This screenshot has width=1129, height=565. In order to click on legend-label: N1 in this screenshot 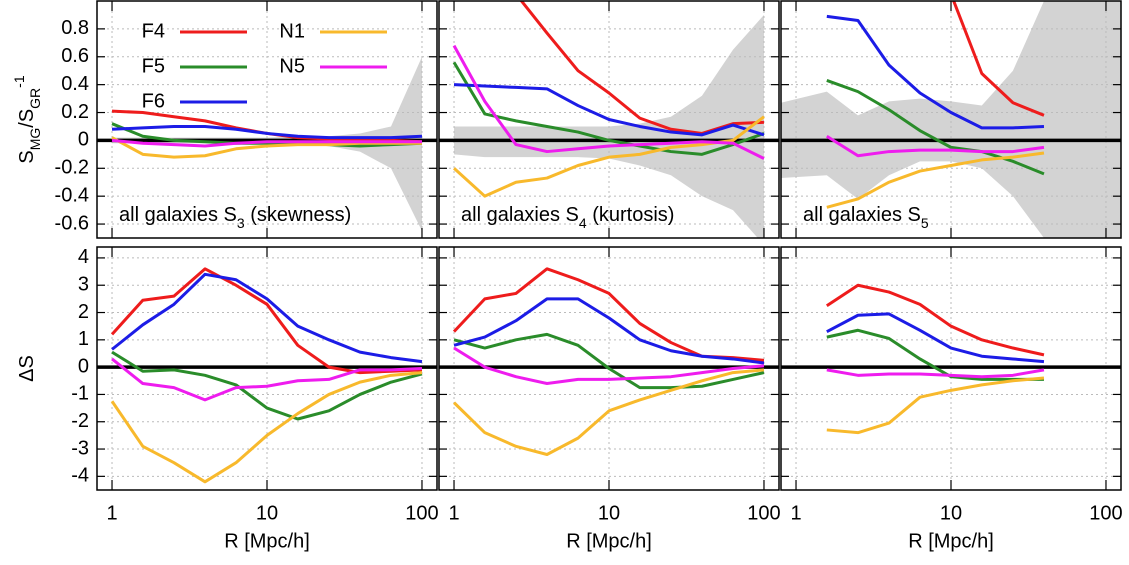, I will do `click(292, 31)`.